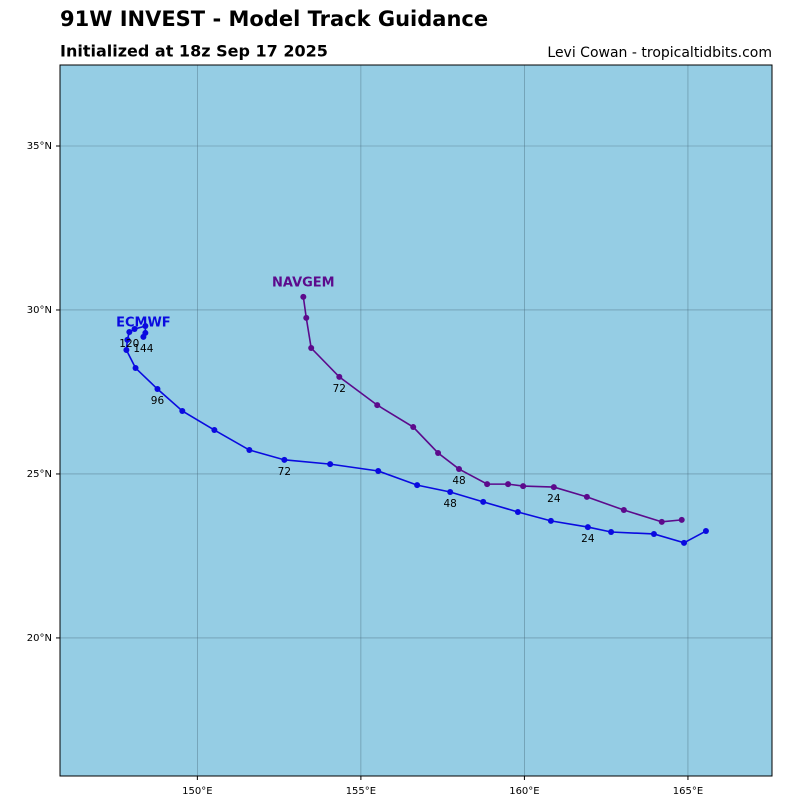 The height and width of the screenshot is (800, 800). Describe the element at coordinates (158, 401) in the screenshot. I see `hour-label: 96` at that location.